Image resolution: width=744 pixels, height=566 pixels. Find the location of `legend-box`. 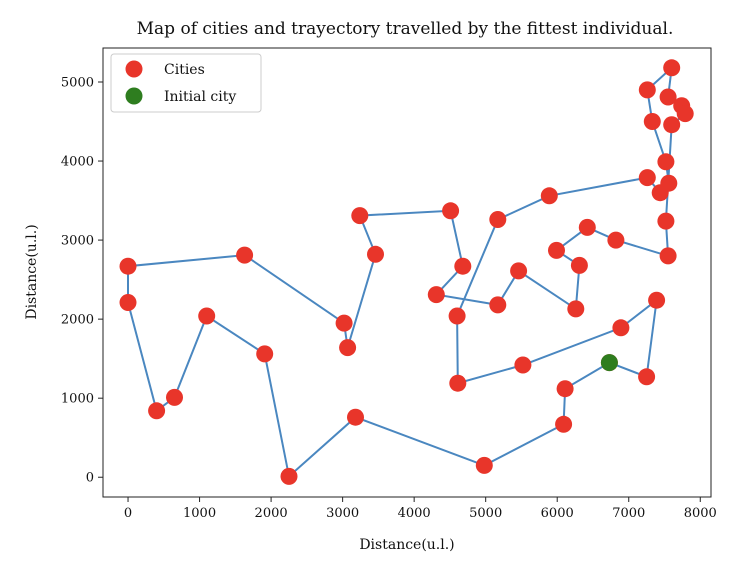

legend-box is located at coordinates (186, 83).